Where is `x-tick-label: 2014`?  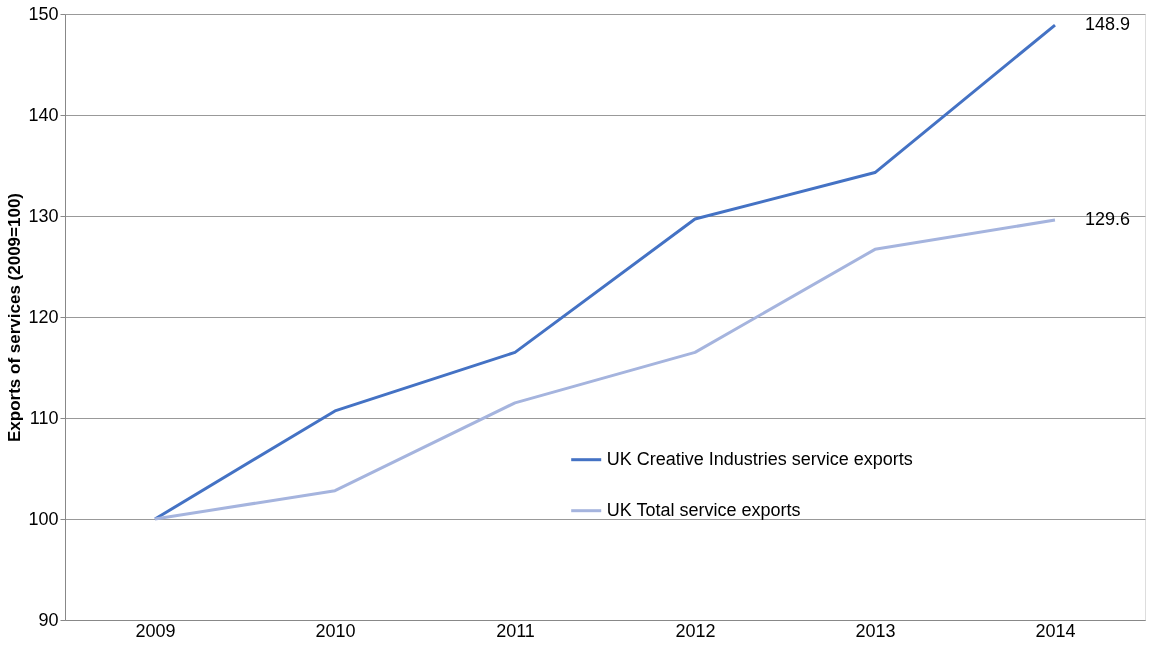 x-tick-label: 2014 is located at coordinates (1055, 630).